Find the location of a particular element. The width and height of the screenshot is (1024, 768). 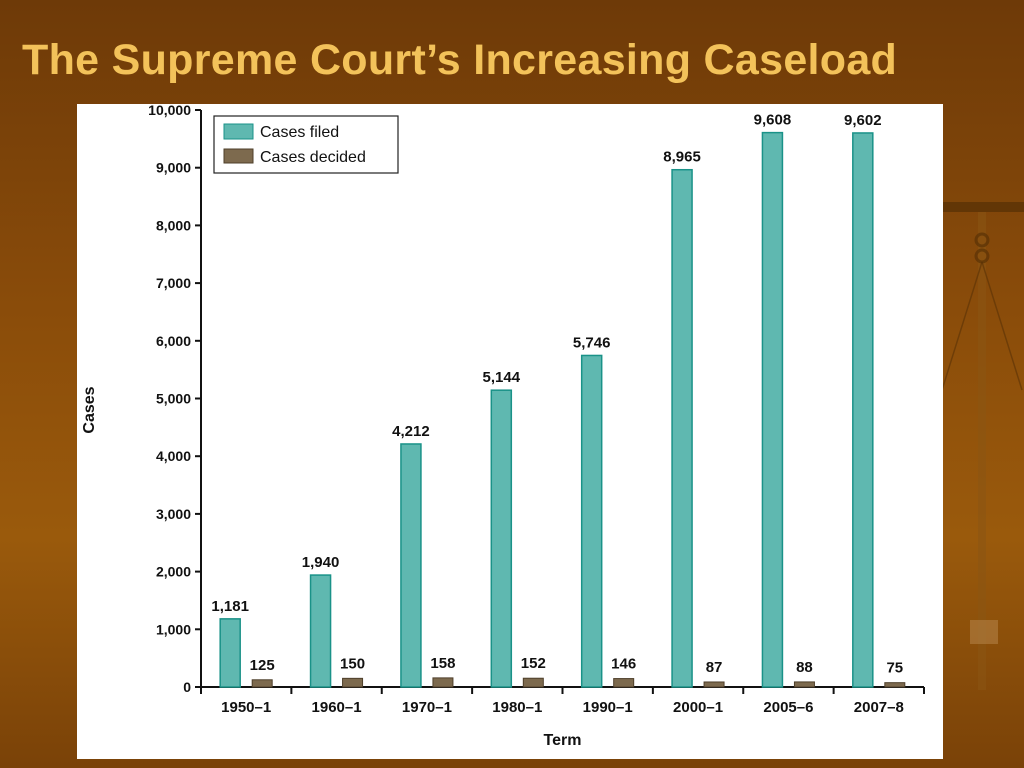

data-label-cases-filed: 4,212 is located at coordinates (411, 431).